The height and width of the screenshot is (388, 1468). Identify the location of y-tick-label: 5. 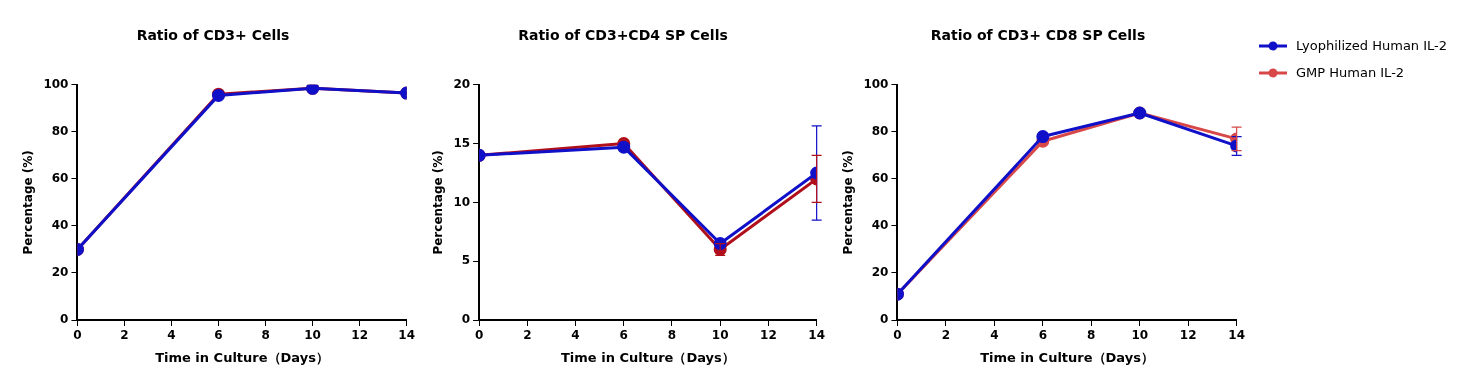
(466, 260).